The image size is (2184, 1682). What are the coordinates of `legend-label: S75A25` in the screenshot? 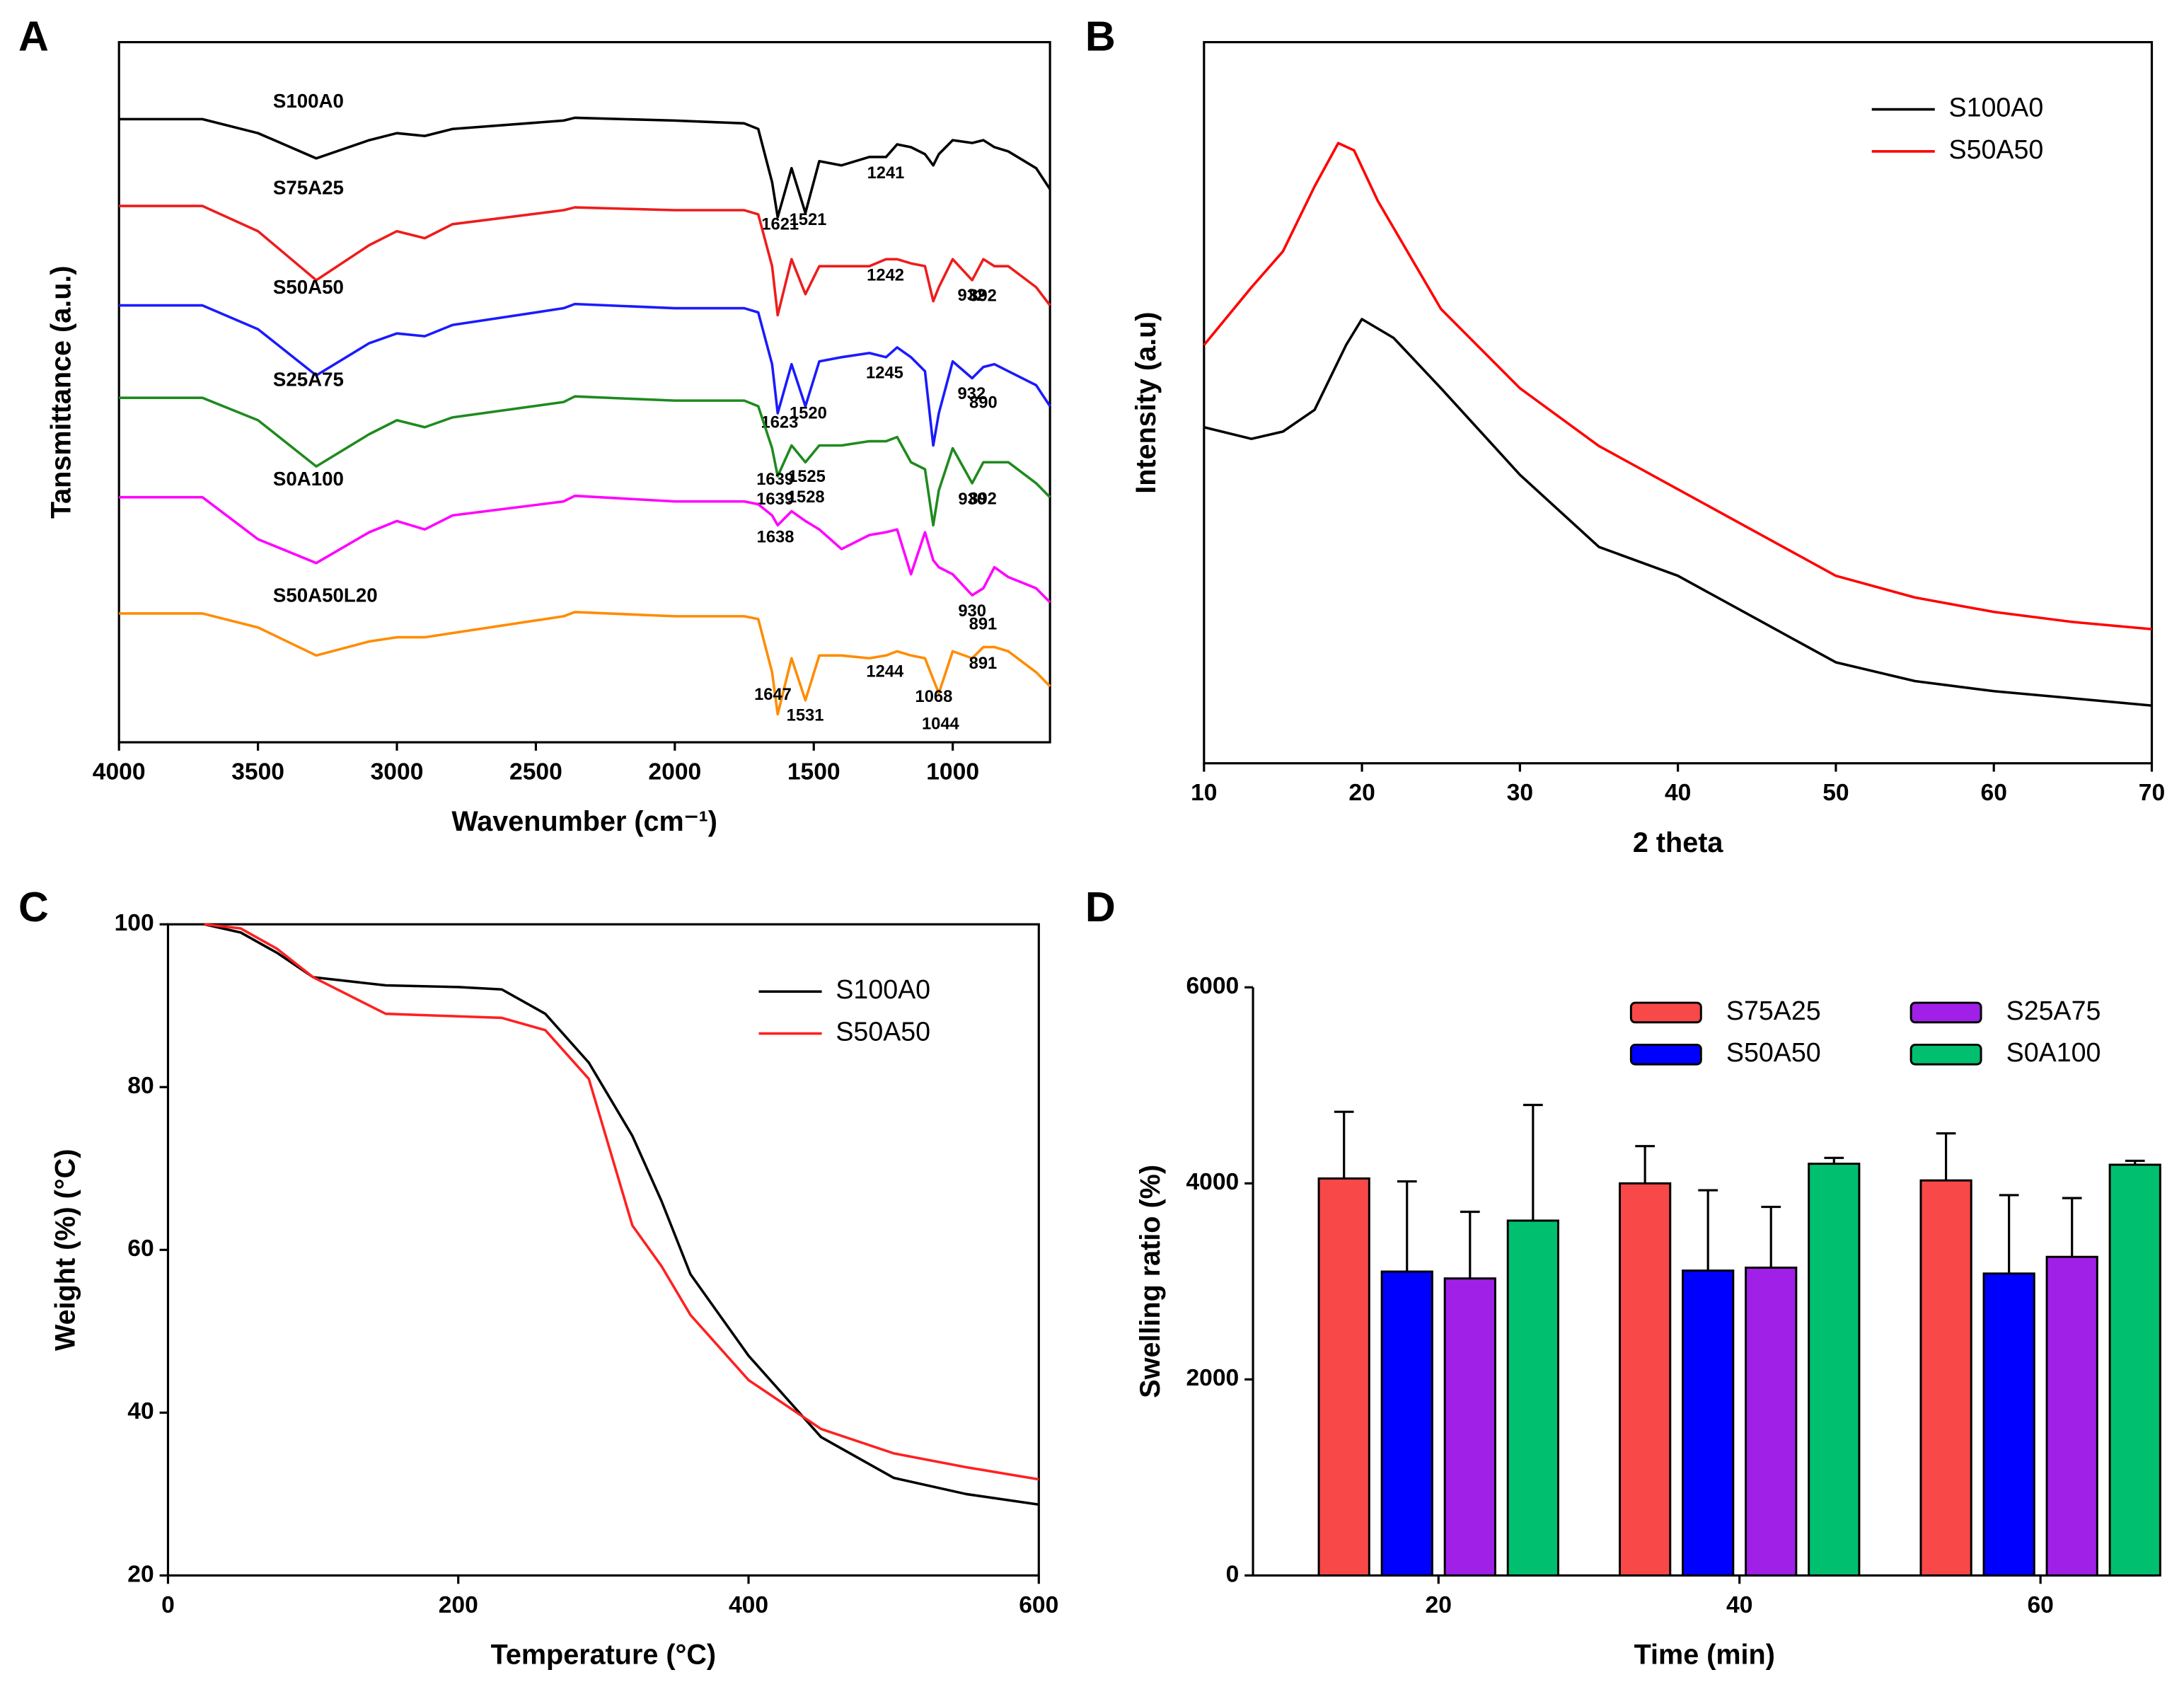 It's located at (1773, 1010).